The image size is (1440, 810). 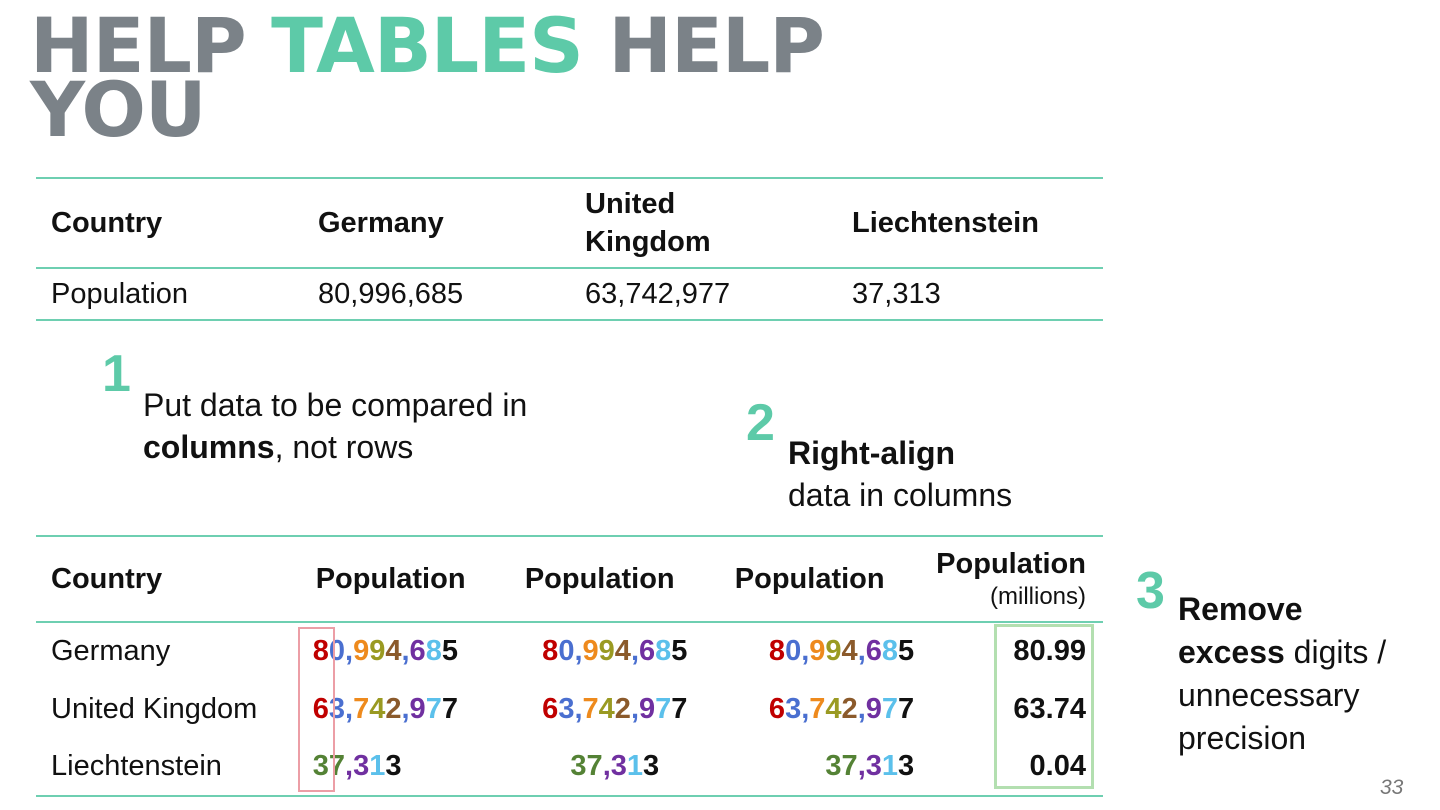 What do you see at coordinates (809, 578) in the screenshot?
I see `col-header-population-3: Population` at bounding box center [809, 578].